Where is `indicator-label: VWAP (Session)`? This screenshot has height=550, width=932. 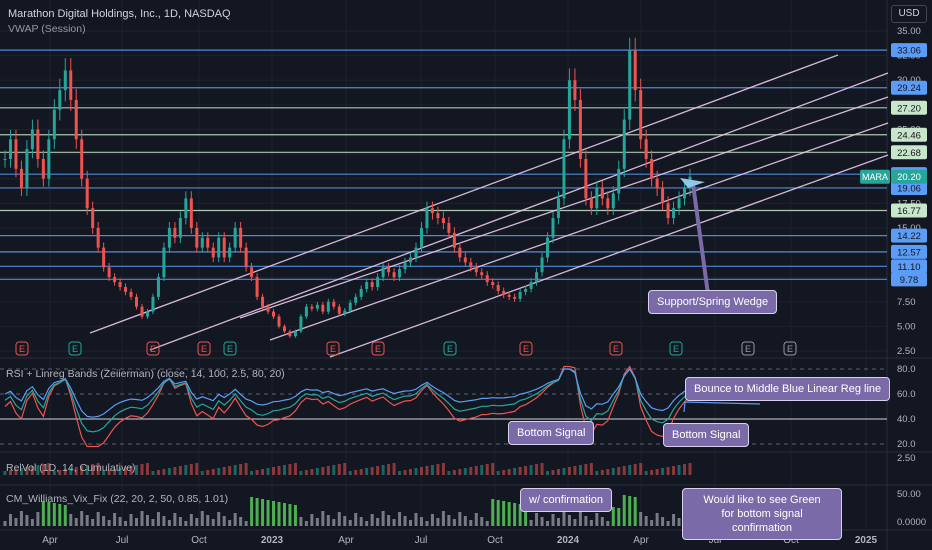 indicator-label: VWAP (Session) is located at coordinates (47, 29).